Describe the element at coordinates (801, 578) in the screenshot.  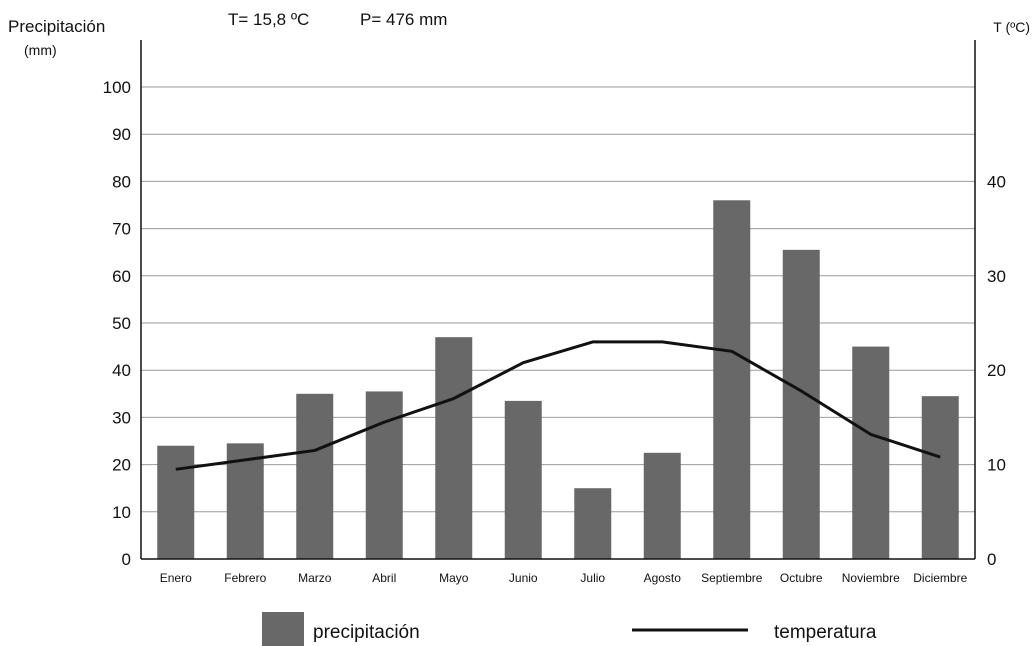
I see `category-label: Octubre` at that location.